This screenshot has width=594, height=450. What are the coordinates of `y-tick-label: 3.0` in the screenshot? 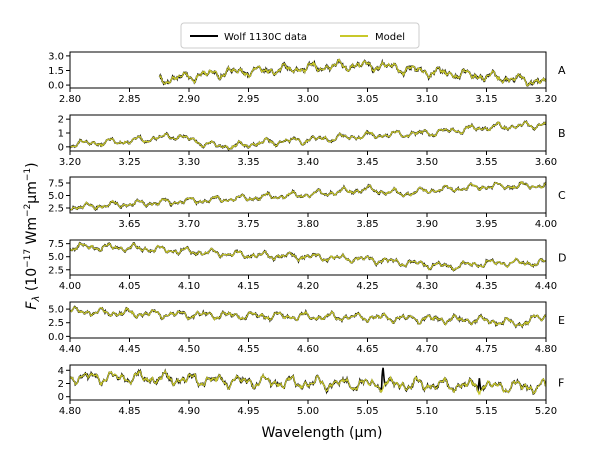 It's located at (56, 56).